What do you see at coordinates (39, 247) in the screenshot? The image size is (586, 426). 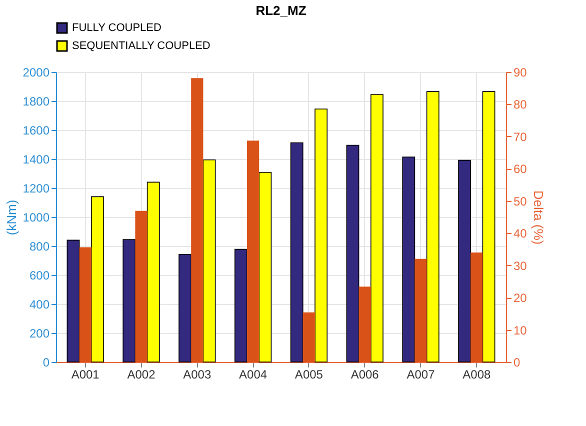 I see `y-tick-label: 800` at bounding box center [39, 247].